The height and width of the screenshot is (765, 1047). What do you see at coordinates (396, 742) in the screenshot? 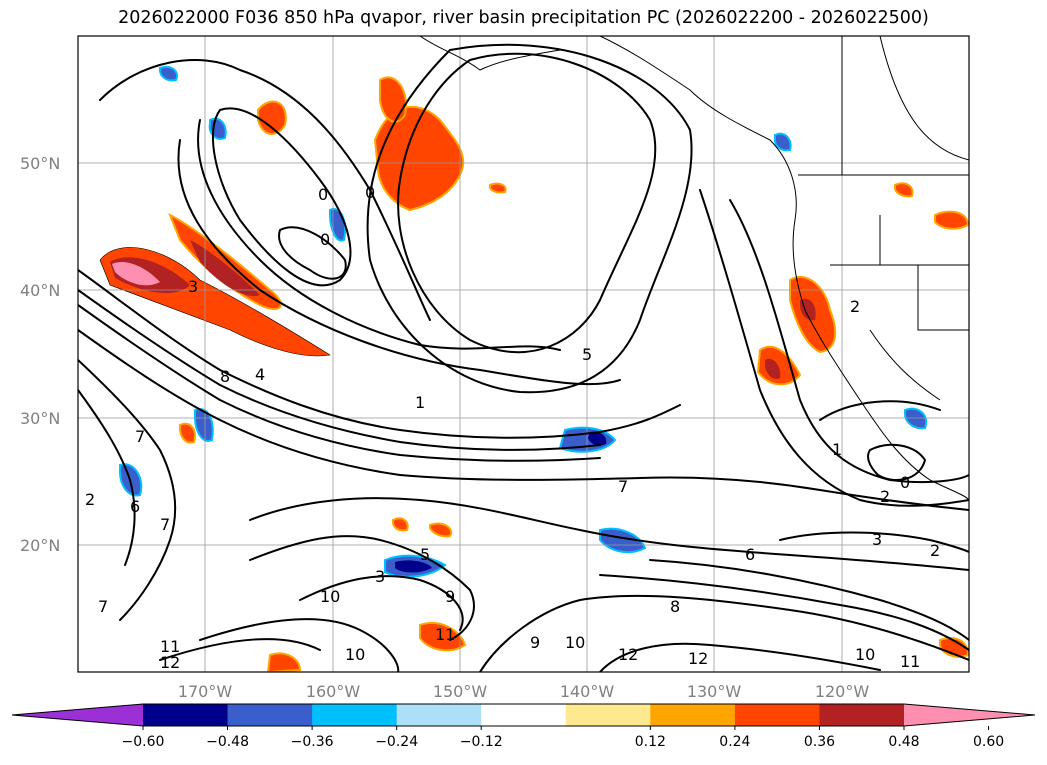
I see `colorbar-tick-label: −0.24` at bounding box center [396, 742].